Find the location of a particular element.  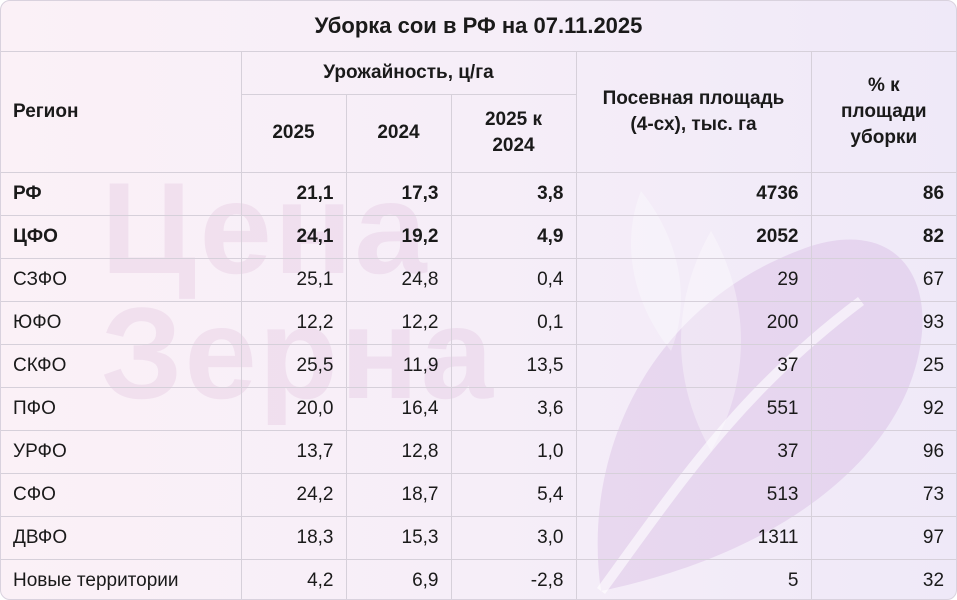

cell-diff: -2,8 is located at coordinates (513, 578).